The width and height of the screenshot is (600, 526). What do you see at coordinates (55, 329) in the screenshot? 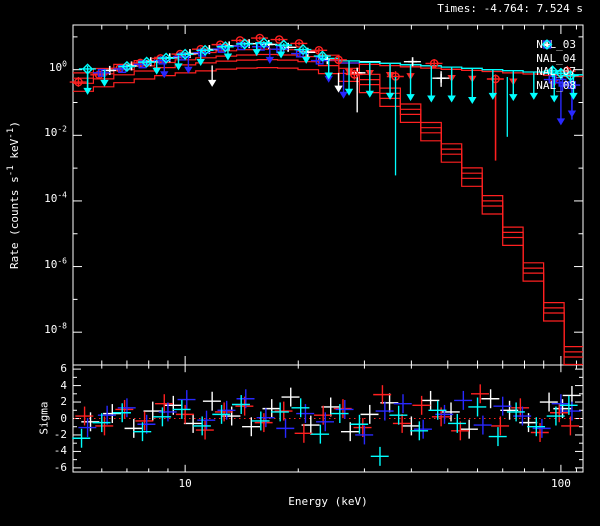
I see `y-tick-label: 10⁻⁸` at bounding box center [55, 329].